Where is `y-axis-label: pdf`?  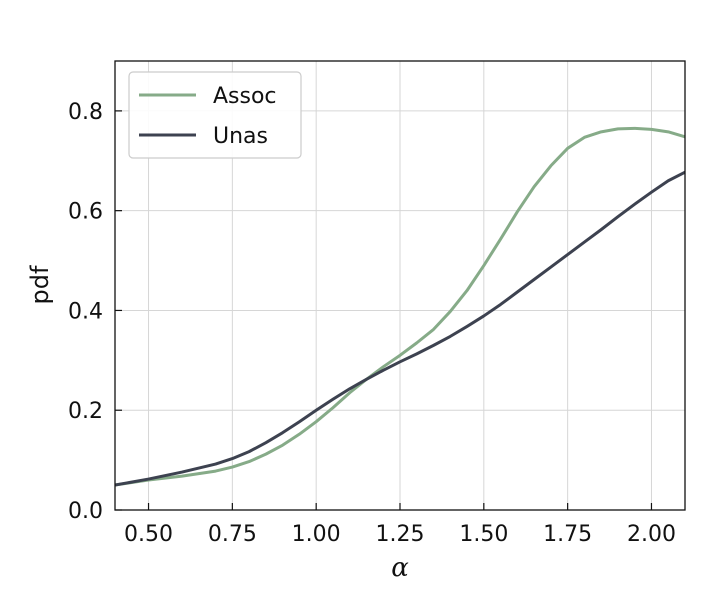
y-axis-label: pdf is located at coordinates (40, 284).